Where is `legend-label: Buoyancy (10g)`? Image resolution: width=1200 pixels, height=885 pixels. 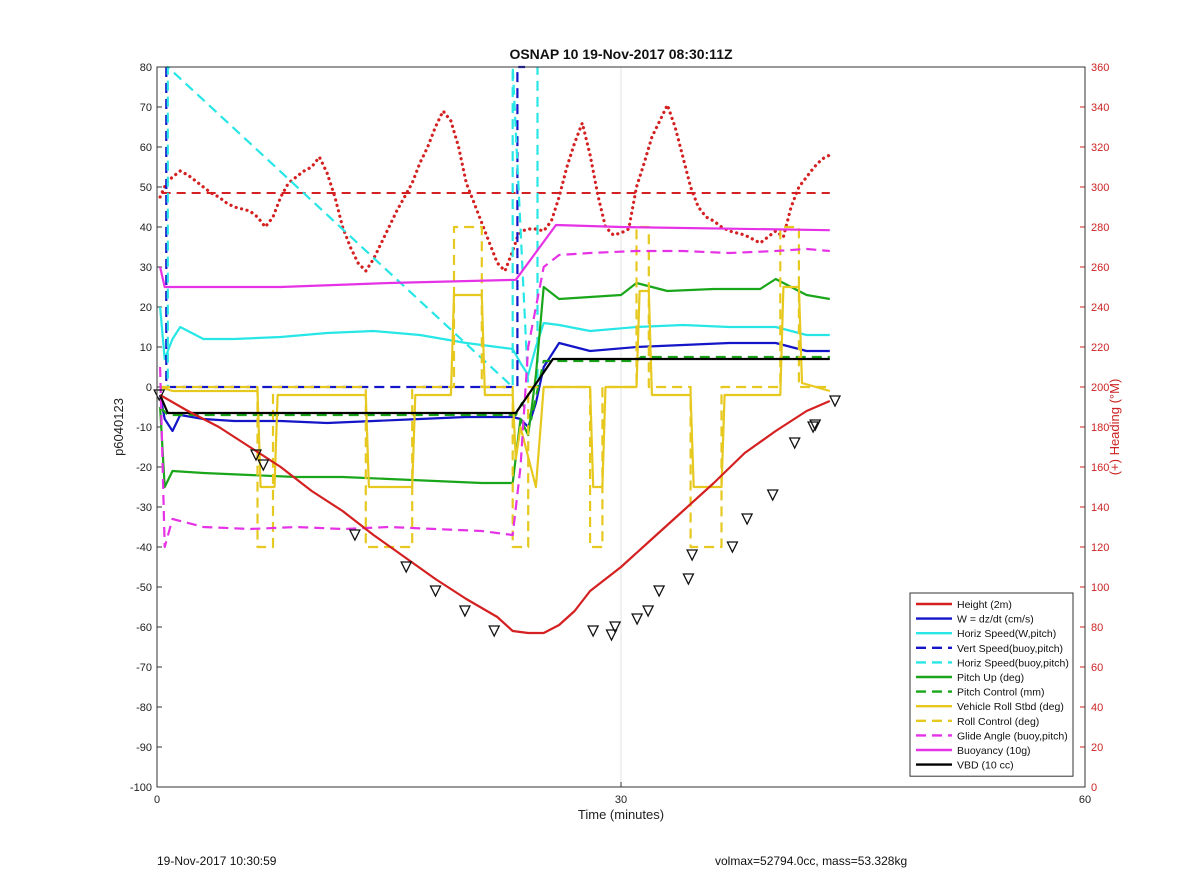 legend-label: Buoyancy (10g) is located at coordinates (994, 751).